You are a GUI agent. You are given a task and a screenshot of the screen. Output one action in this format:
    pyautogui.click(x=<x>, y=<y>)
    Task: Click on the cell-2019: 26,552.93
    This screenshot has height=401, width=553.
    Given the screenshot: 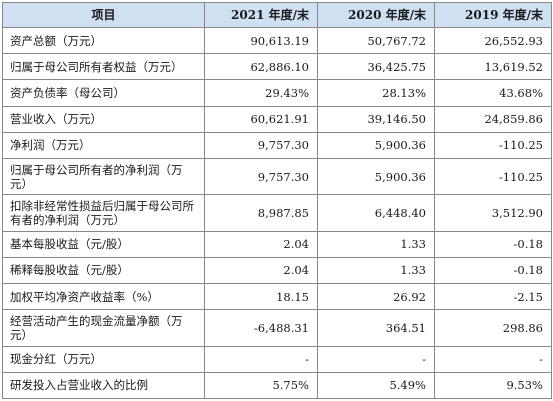 What is the action you would take?
    pyautogui.click(x=493, y=40)
    